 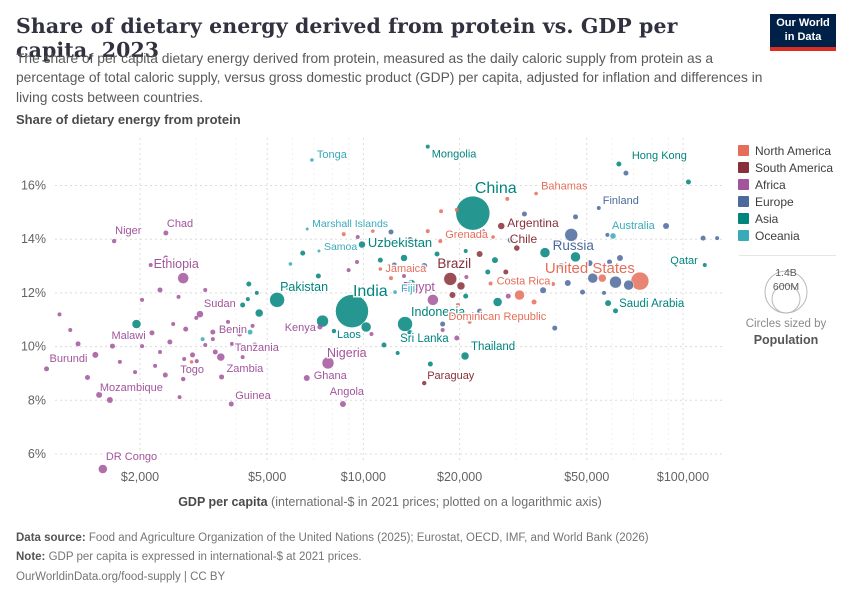 What do you see at coordinates (571, 235) in the screenshot?
I see `data-point-russia` at bounding box center [571, 235].